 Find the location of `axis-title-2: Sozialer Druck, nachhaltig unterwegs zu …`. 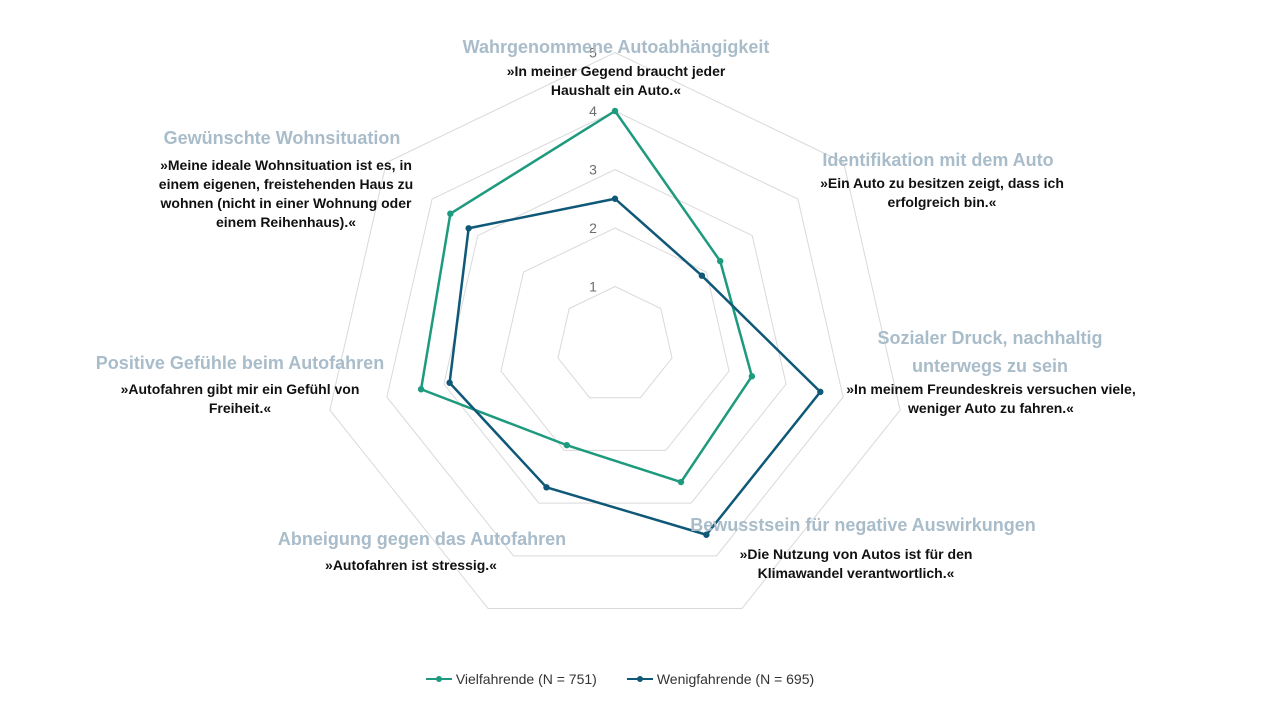

axis-title-2: Sozialer Druck, nachhaltig unterwegs zu … is located at coordinates (990, 352).